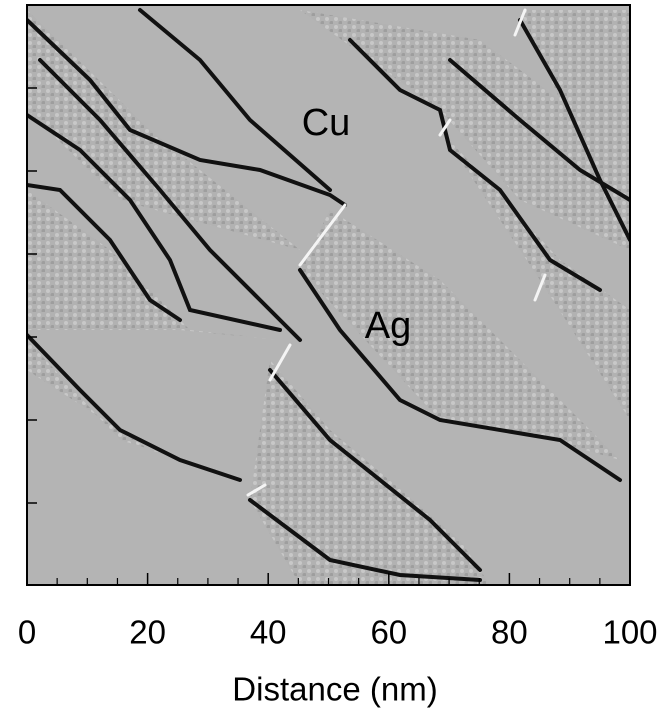 This screenshot has height=718, width=666. What do you see at coordinates (147, 632) in the screenshot?
I see `x-tick-label: 20` at bounding box center [147, 632].